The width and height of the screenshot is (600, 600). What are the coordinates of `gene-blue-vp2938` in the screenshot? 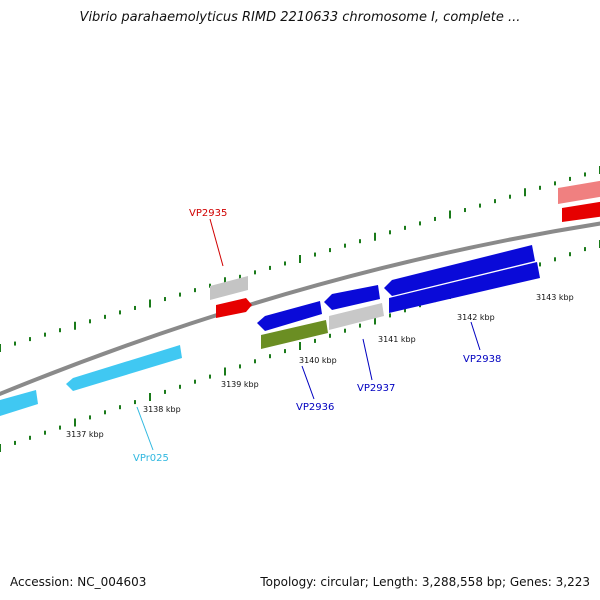 It's located at (464, 287).